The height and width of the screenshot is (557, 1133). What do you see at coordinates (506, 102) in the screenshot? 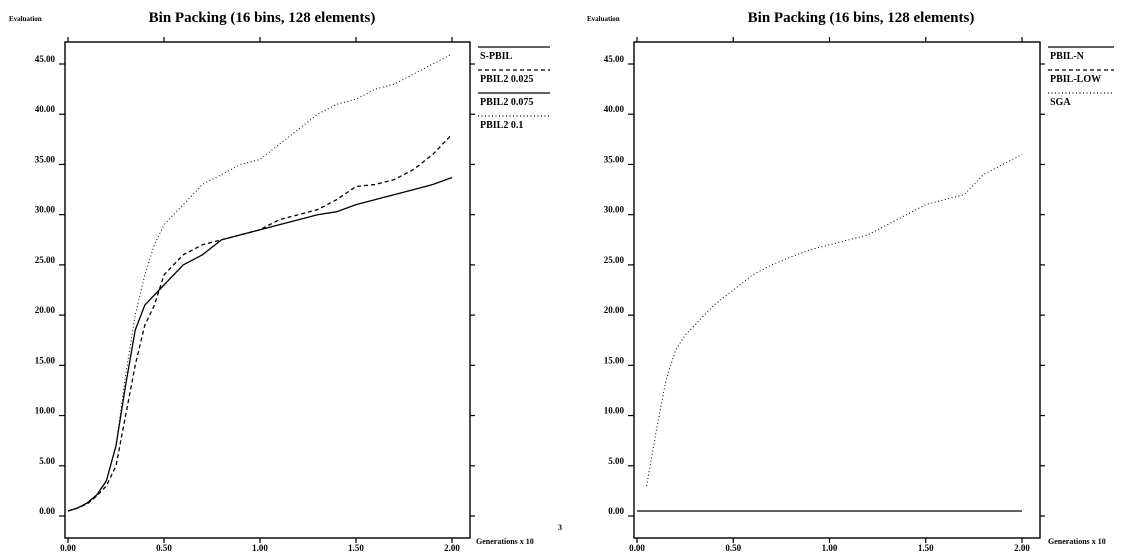
I see `legend-label: PBIL2 0.075` at bounding box center [506, 102].